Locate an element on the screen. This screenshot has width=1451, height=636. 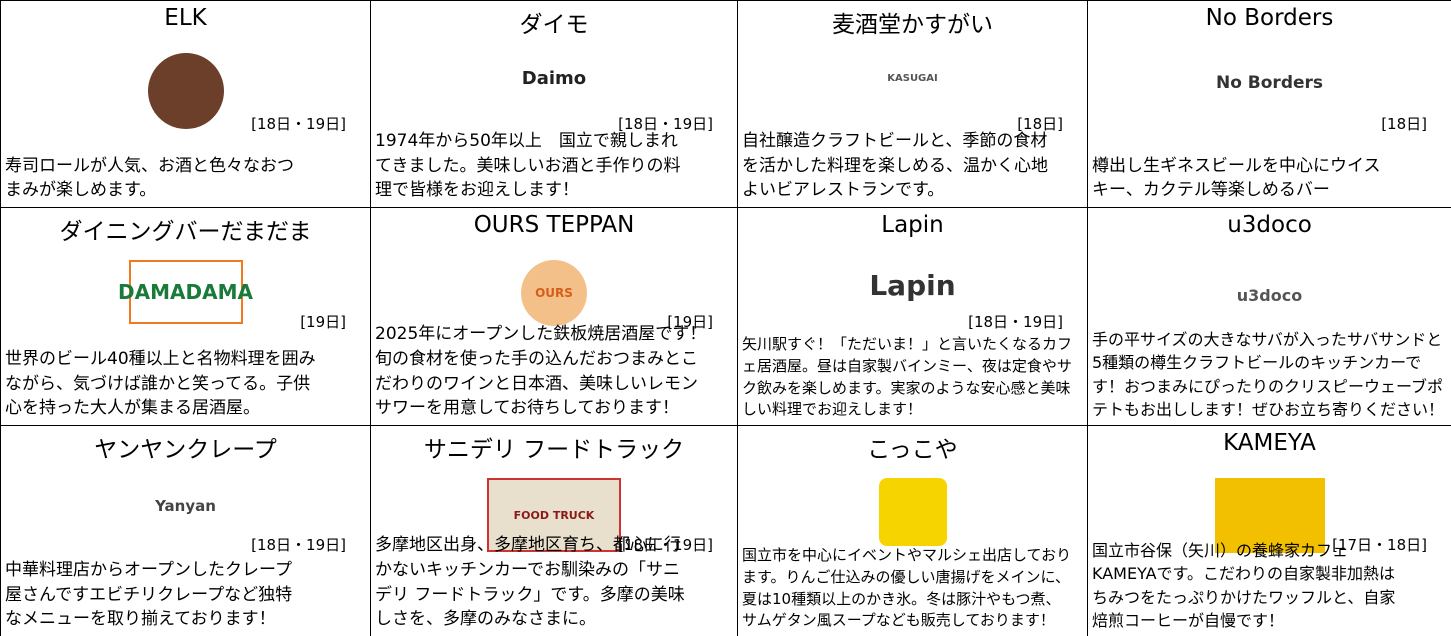
shop-name: こっこや is located at coordinates (912, 450).